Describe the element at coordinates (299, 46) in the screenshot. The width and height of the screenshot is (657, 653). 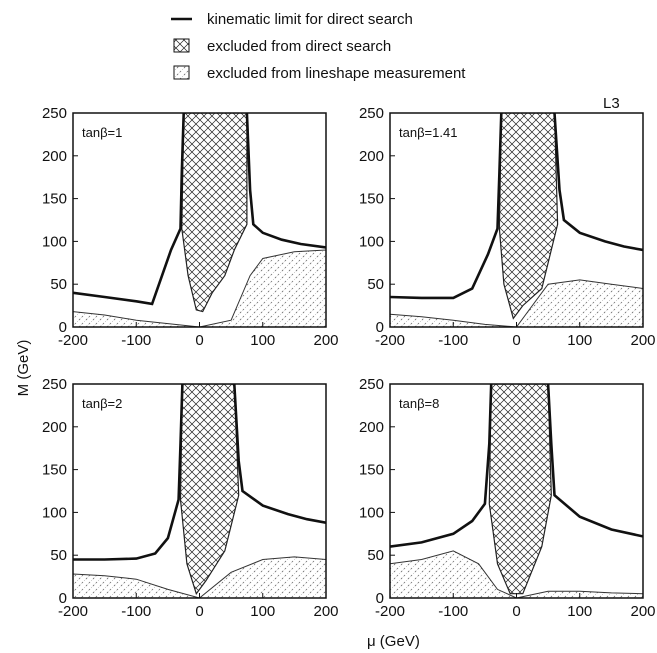
I see `legend-item-direct: excluded from direct search` at that location.